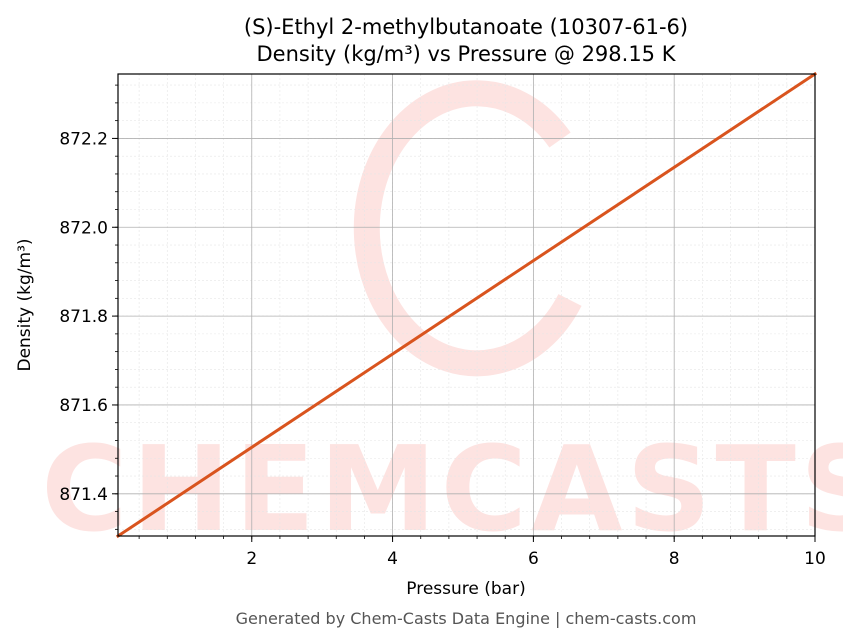 This screenshot has height=644, width=843. I want to click on x-tick-label: 6, so click(533, 559).